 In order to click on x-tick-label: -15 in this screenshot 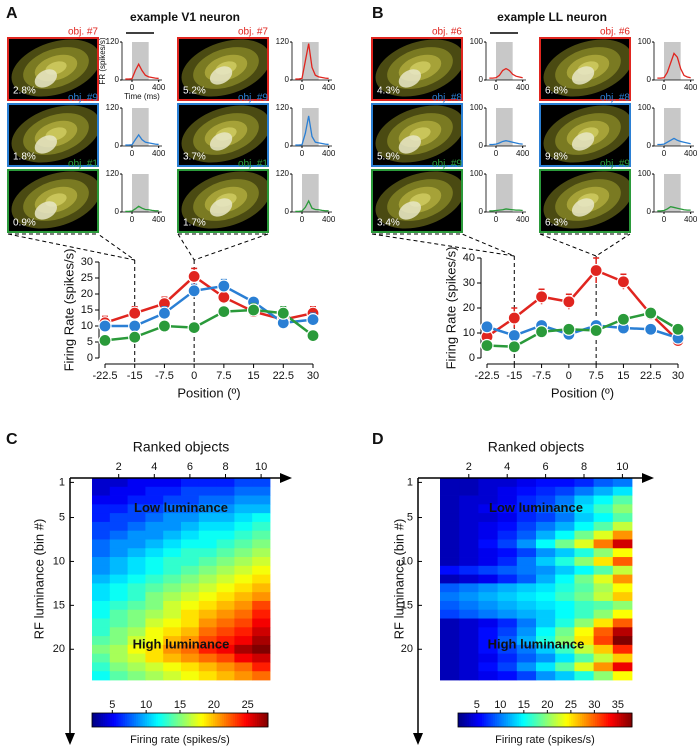, I will do `click(514, 376)`.